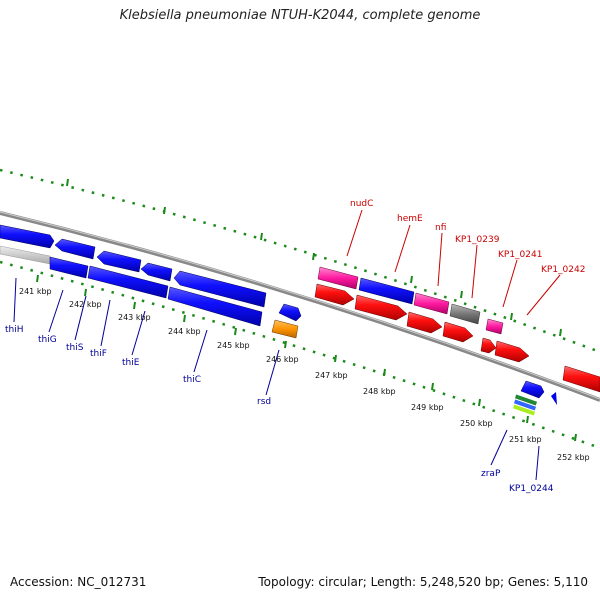 The image size is (600, 600). What do you see at coordinates (25, 255) in the screenshot?
I see `gene-gray-a` at bounding box center [25, 255].